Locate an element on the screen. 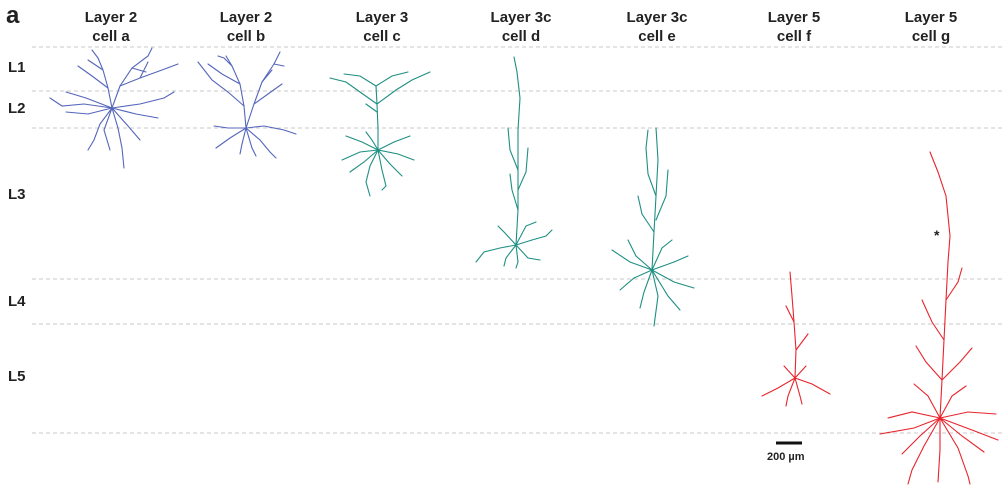  column-title-line2: cell g is located at coordinates (931, 36).